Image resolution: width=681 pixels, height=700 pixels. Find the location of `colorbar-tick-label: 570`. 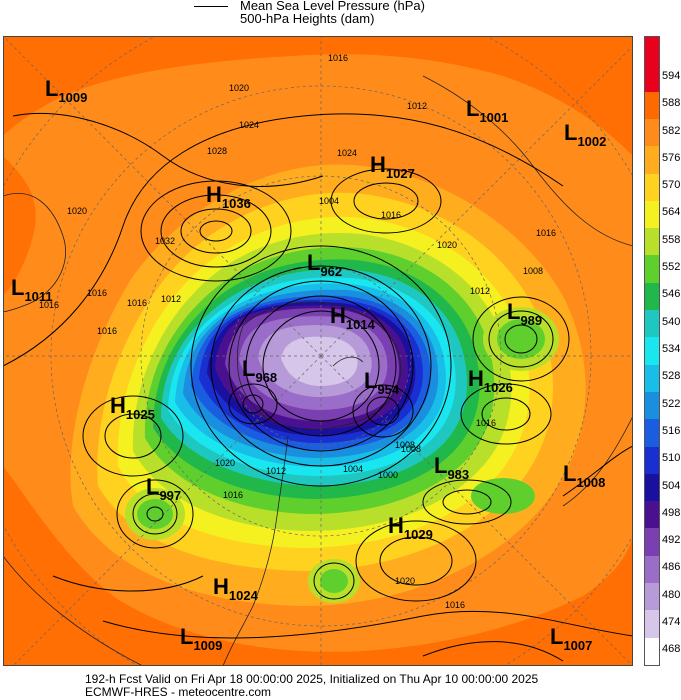

colorbar-tick-label: 570 is located at coordinates (671, 185).